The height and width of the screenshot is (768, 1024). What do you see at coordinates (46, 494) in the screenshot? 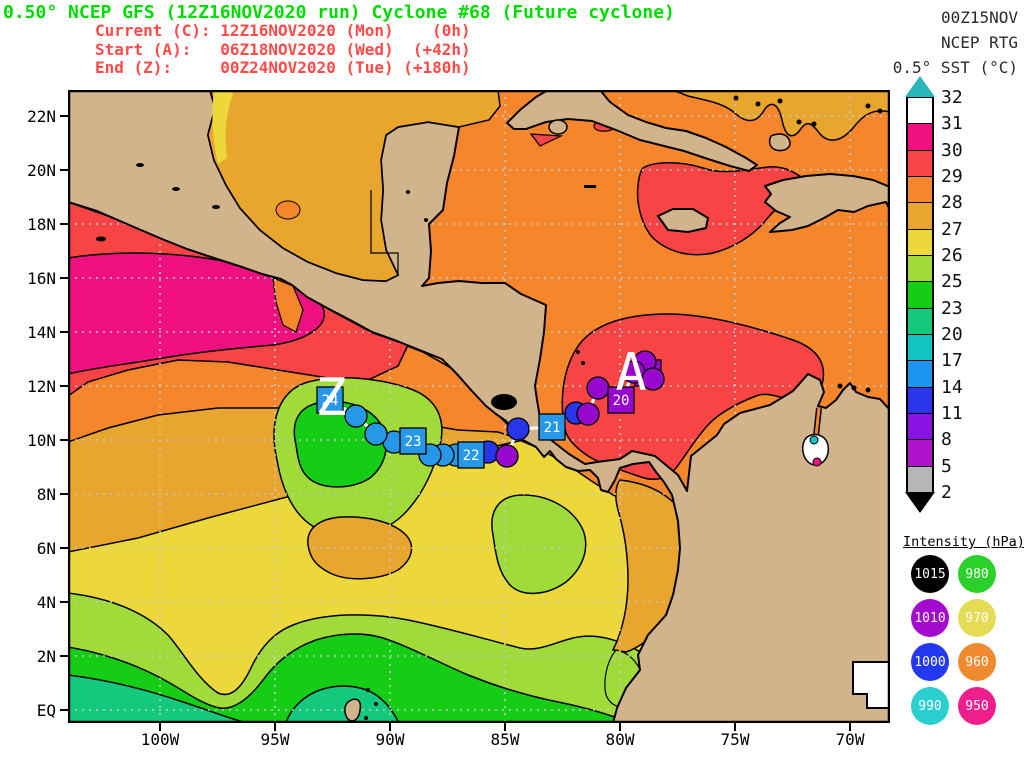
I see `lat-label: 8N` at bounding box center [46, 494].